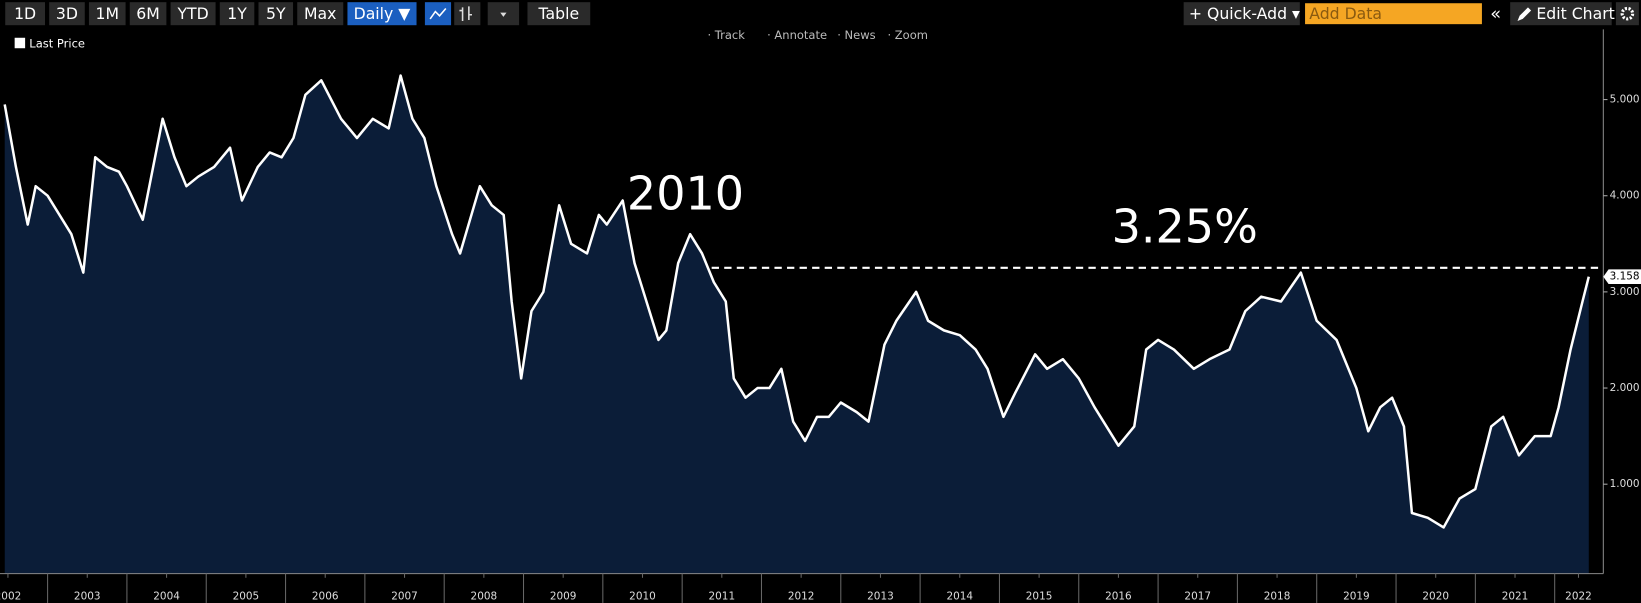 The height and width of the screenshot is (603, 1641). Describe the element at coordinates (1356, 597) in the screenshot. I see `x-tick-label: 2019` at that location.